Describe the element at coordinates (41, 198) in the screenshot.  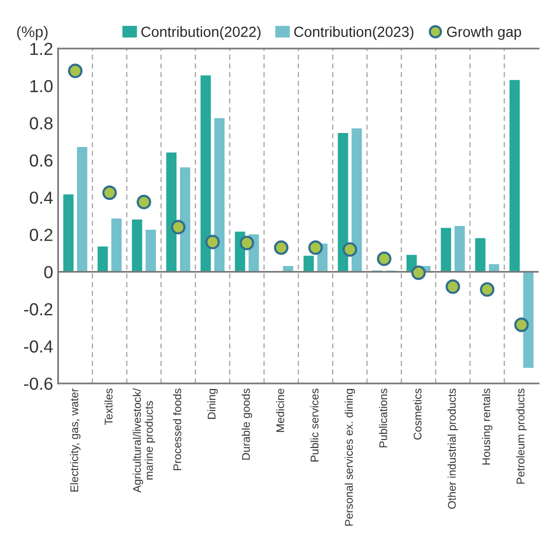
I see `y-tick-label: 0.4` at that location.